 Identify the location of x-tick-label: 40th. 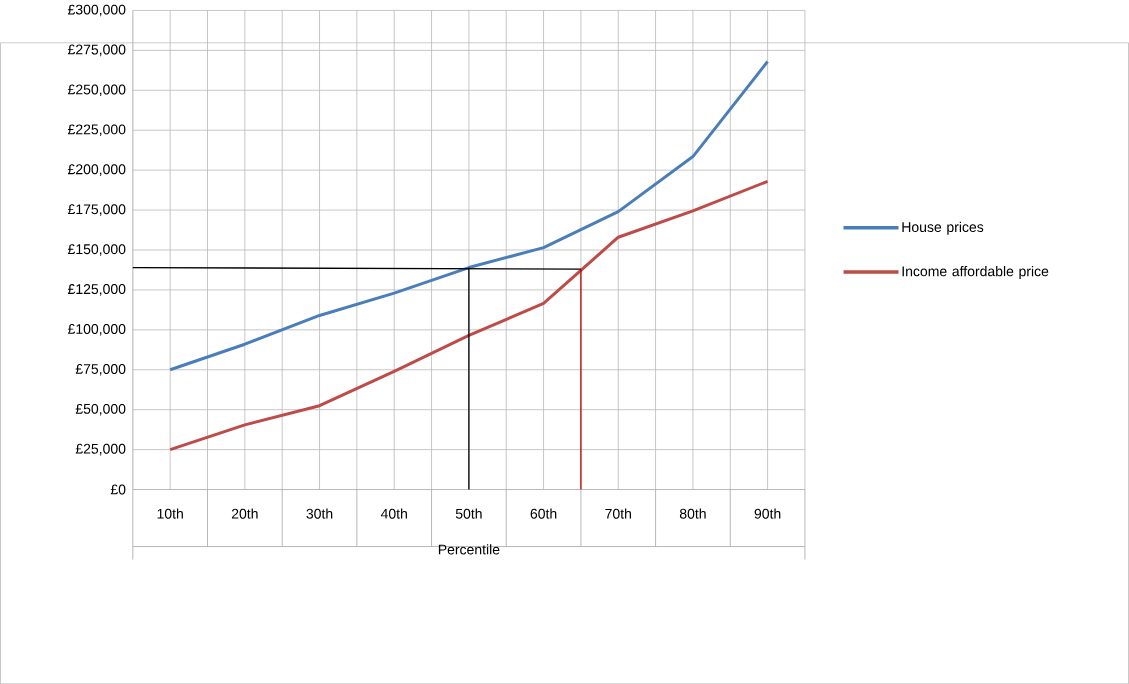
(393, 513).